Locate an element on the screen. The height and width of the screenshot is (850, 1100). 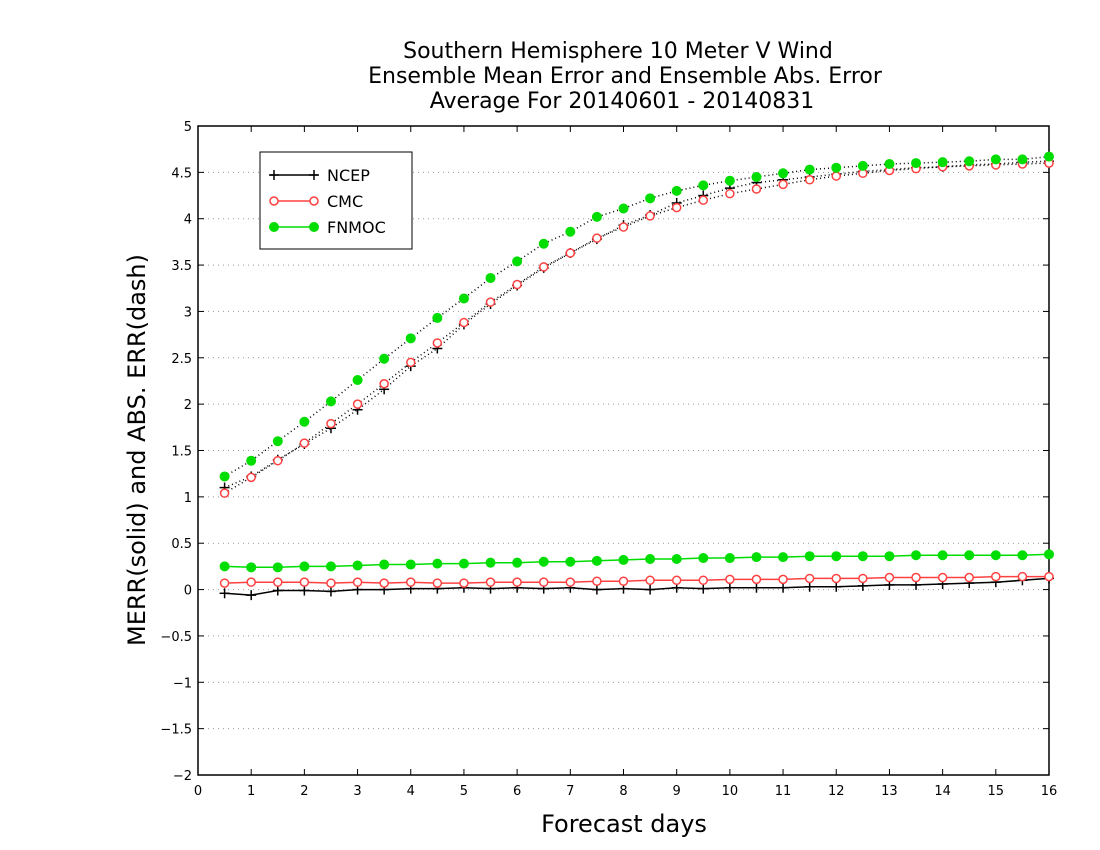
legend-marker-ncep is located at coordinates (314, 175).